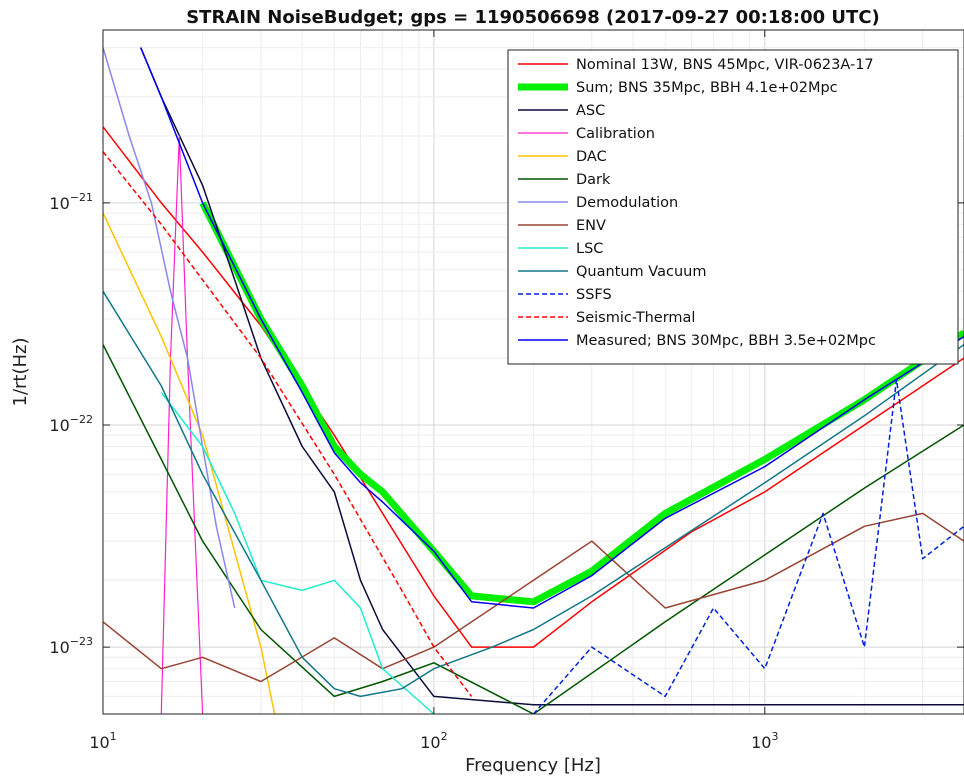  I want to click on y-tick-label: 10−22, so click(71, 424).